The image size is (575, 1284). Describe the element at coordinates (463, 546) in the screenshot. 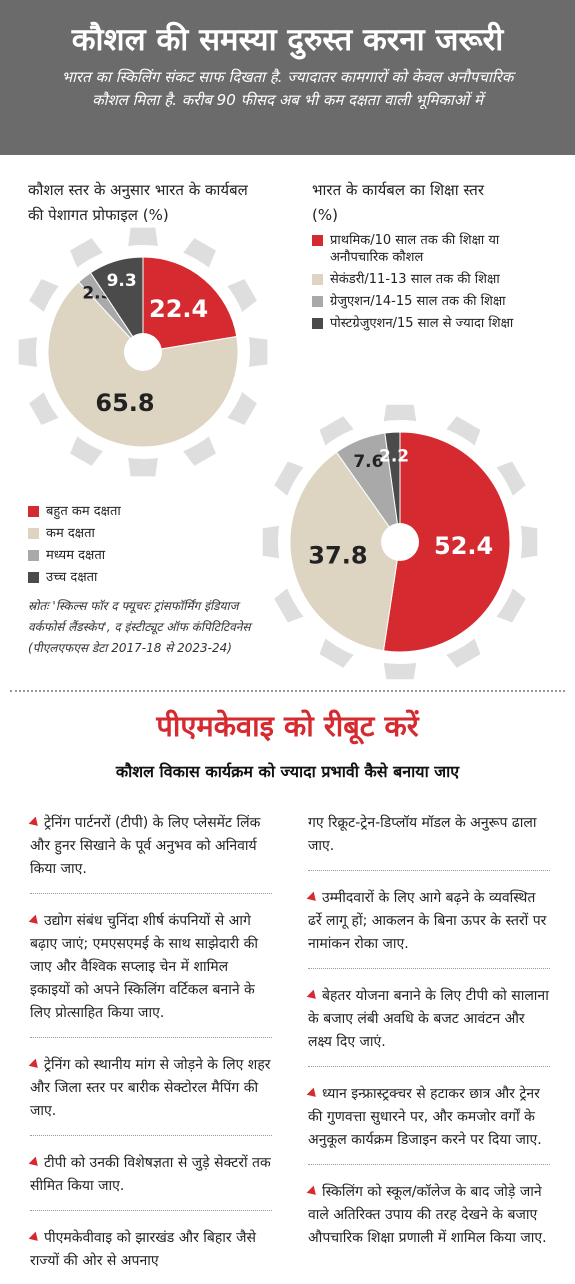

I see `value-label: 52.4` at that location.